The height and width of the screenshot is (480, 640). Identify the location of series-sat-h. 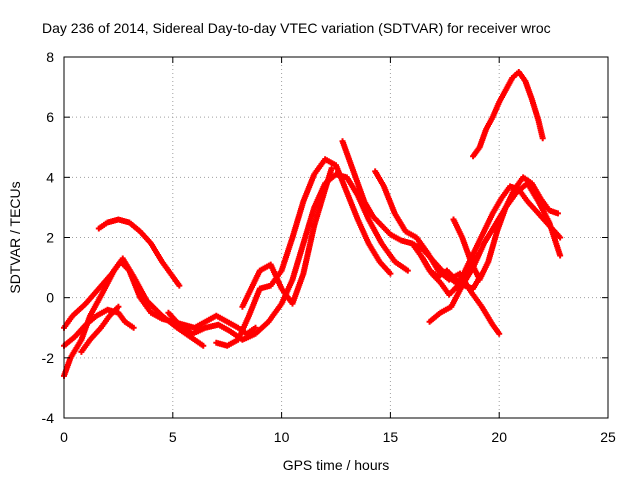
(287, 237).